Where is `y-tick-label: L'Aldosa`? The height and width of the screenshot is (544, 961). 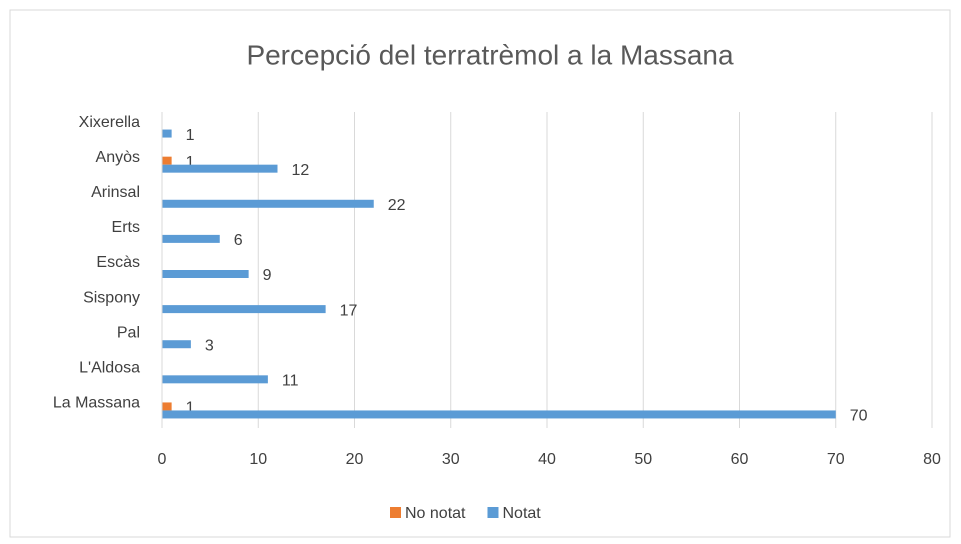
y-tick-label: L'Aldosa is located at coordinates (109, 368).